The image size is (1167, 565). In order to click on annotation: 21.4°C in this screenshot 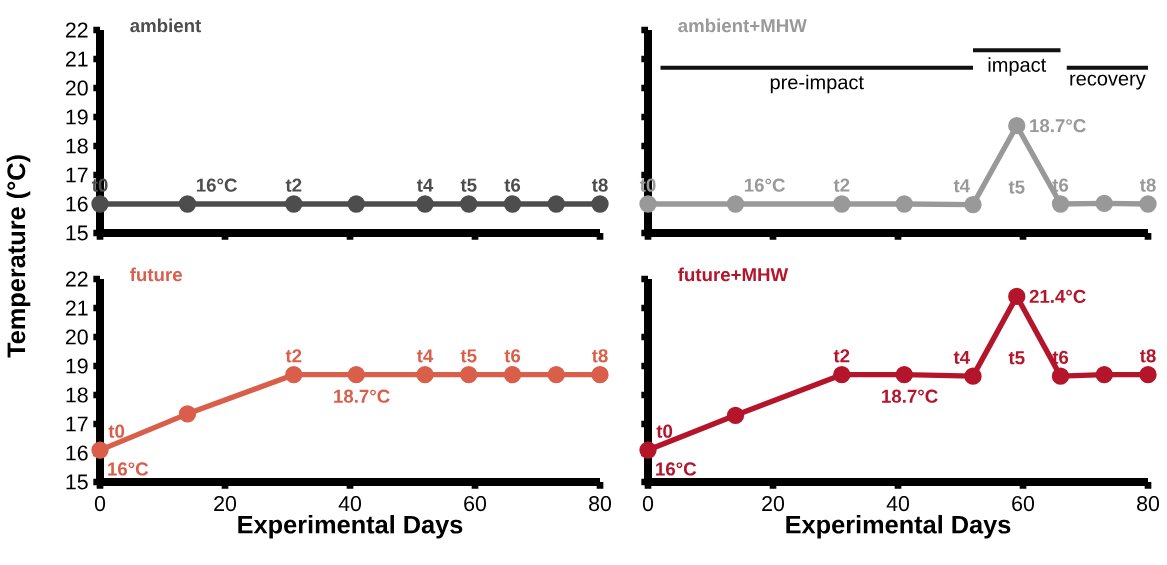, I will do `click(1057, 296)`.